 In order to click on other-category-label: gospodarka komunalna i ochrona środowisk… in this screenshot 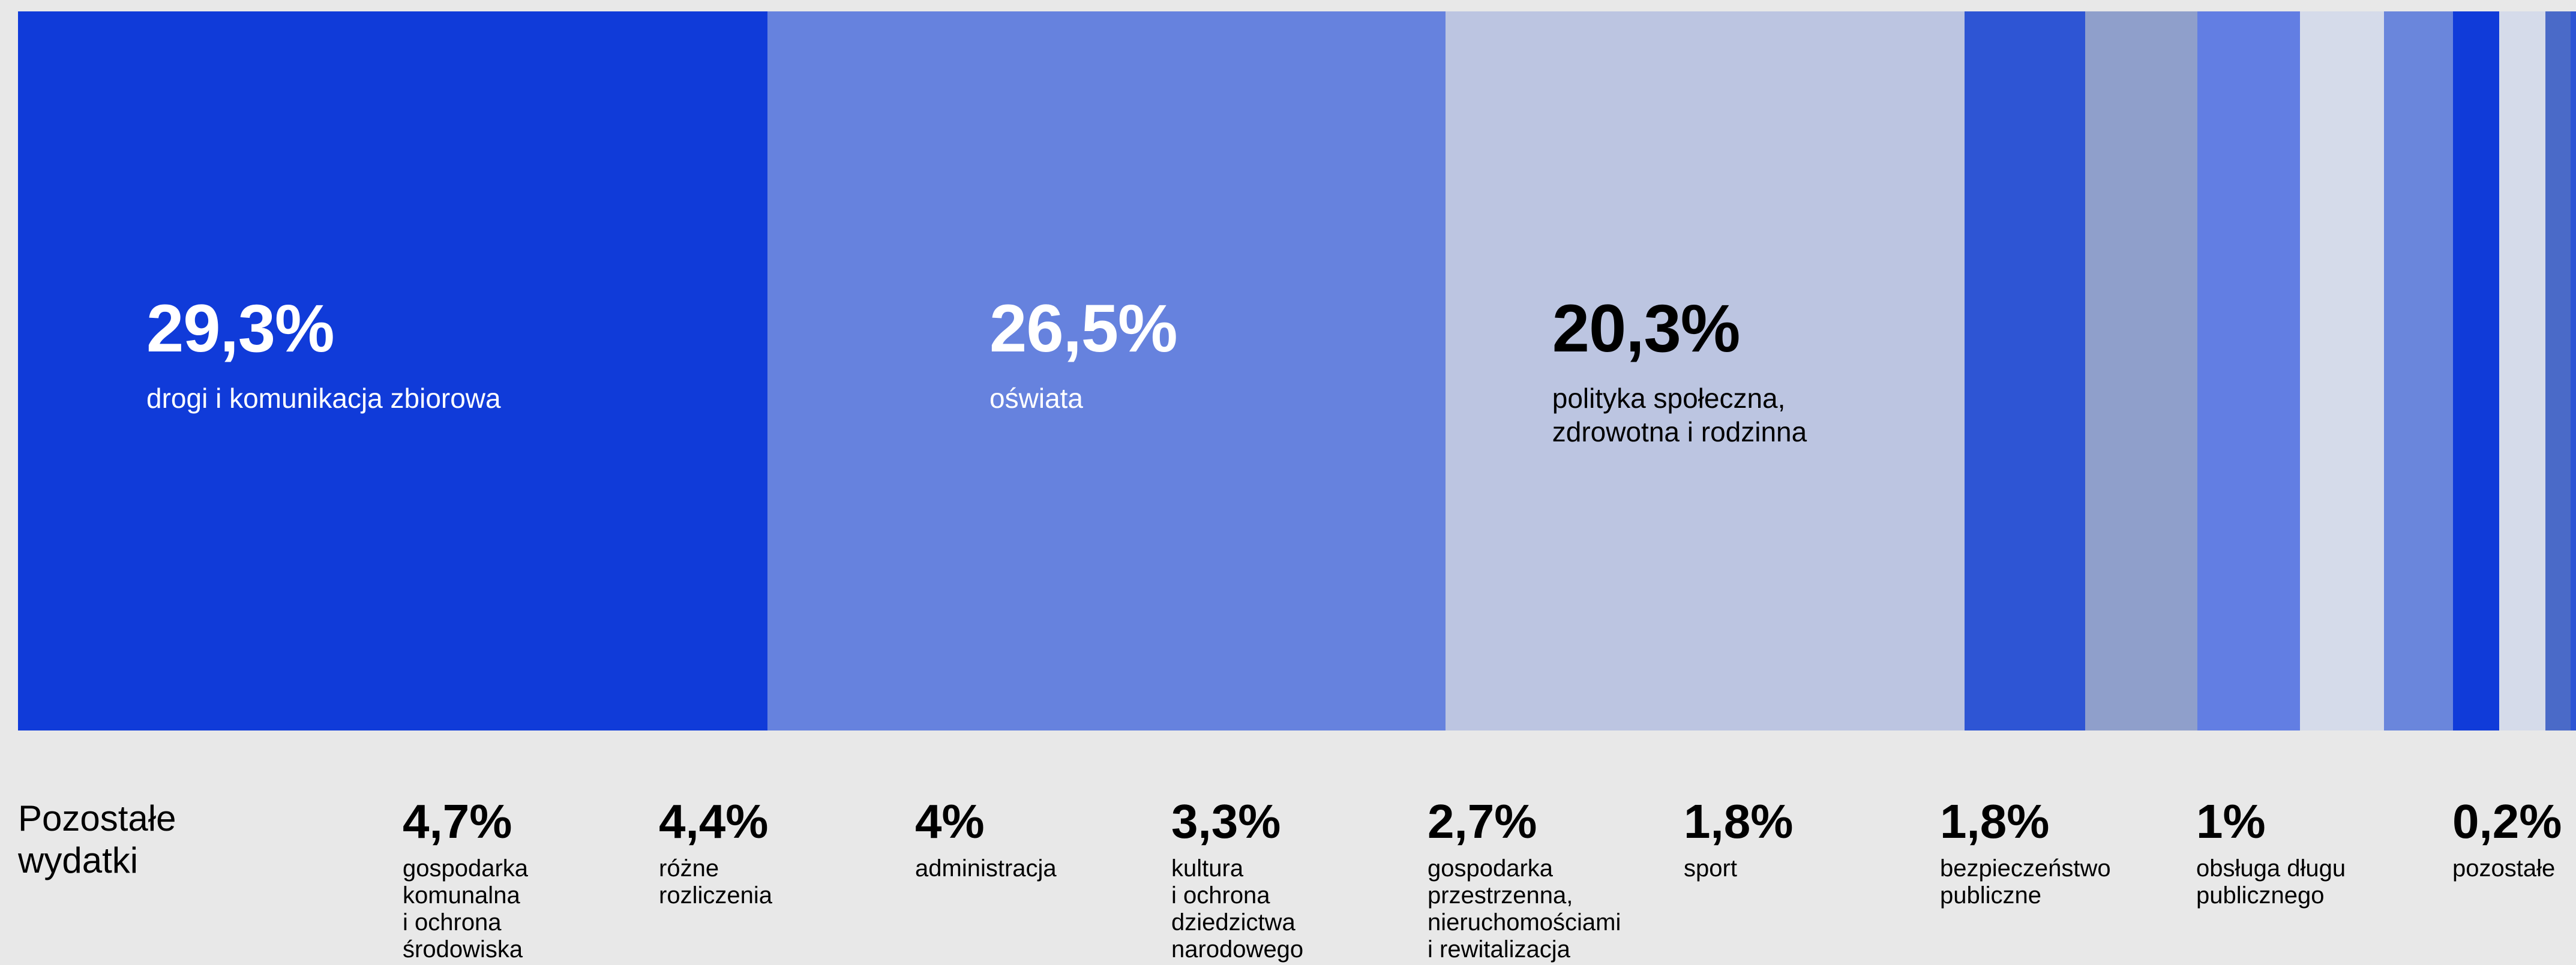, I will do `click(466, 909)`.